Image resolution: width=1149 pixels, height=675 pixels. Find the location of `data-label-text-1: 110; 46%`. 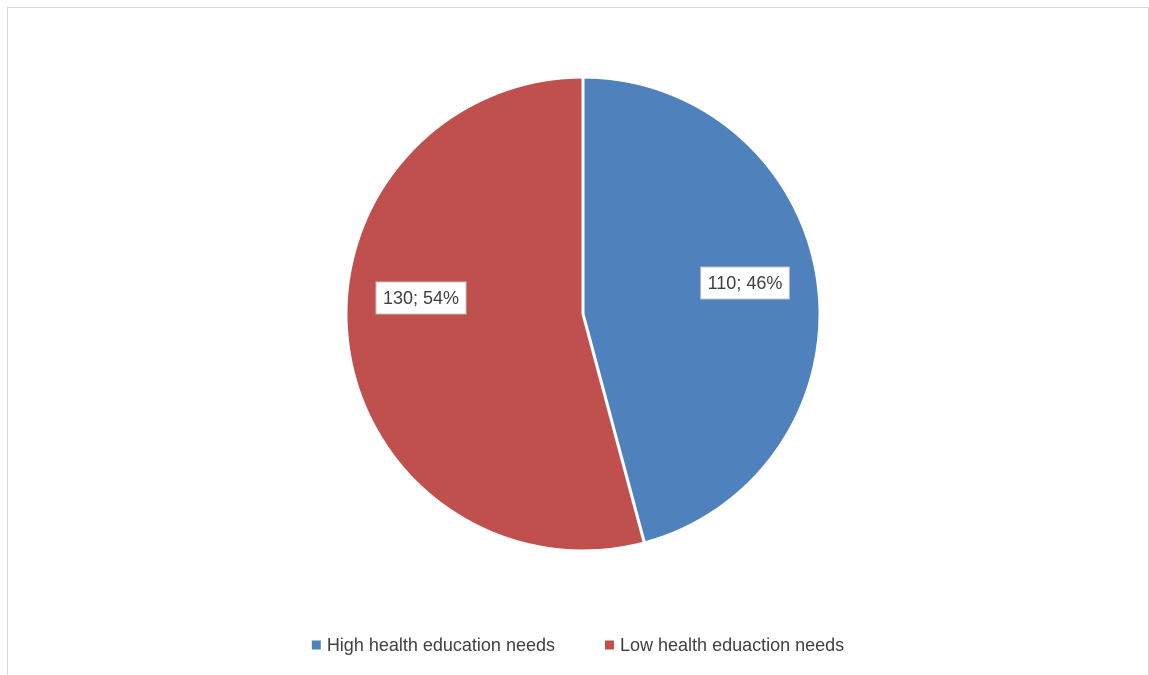

data-label-text-1: 110; 46% is located at coordinates (745, 283).